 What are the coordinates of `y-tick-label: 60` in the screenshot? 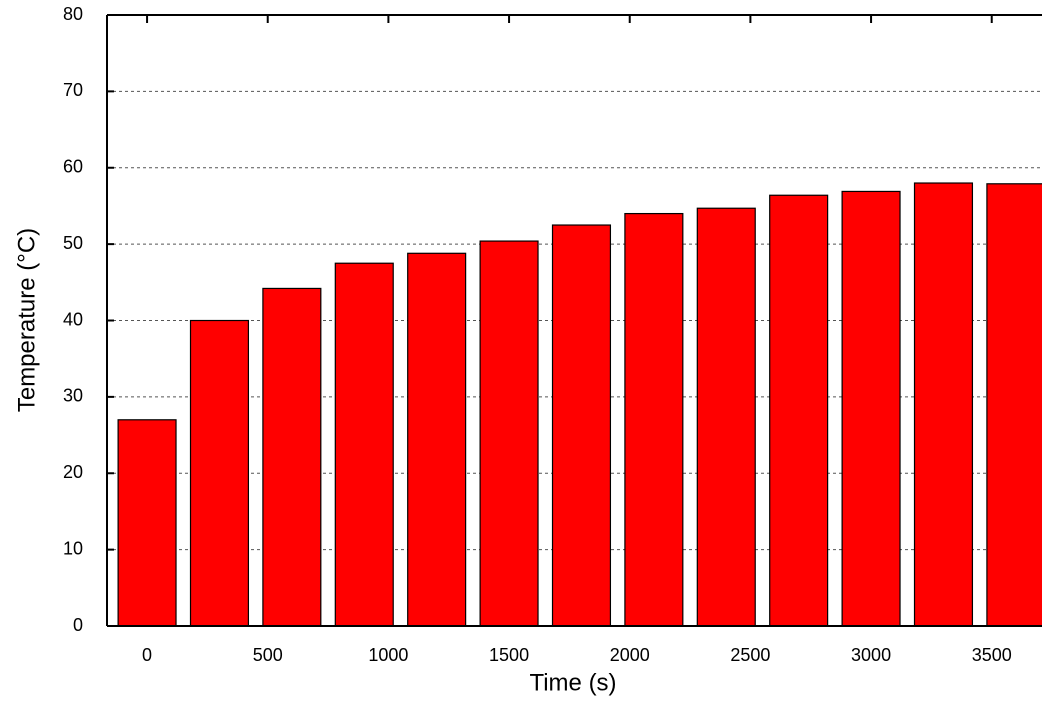 It's located at (73, 167).